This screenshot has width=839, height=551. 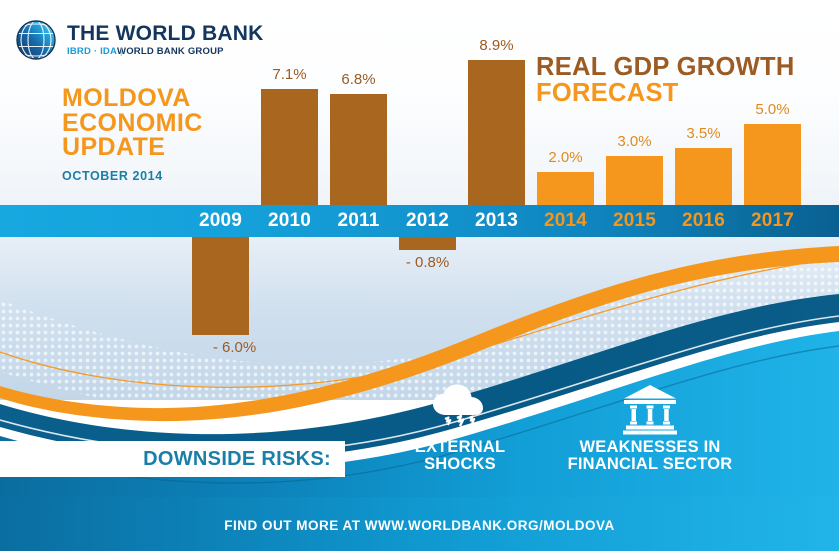 What do you see at coordinates (427, 263) in the screenshot?
I see `bar-label-2012: - 0.8%` at bounding box center [427, 263].